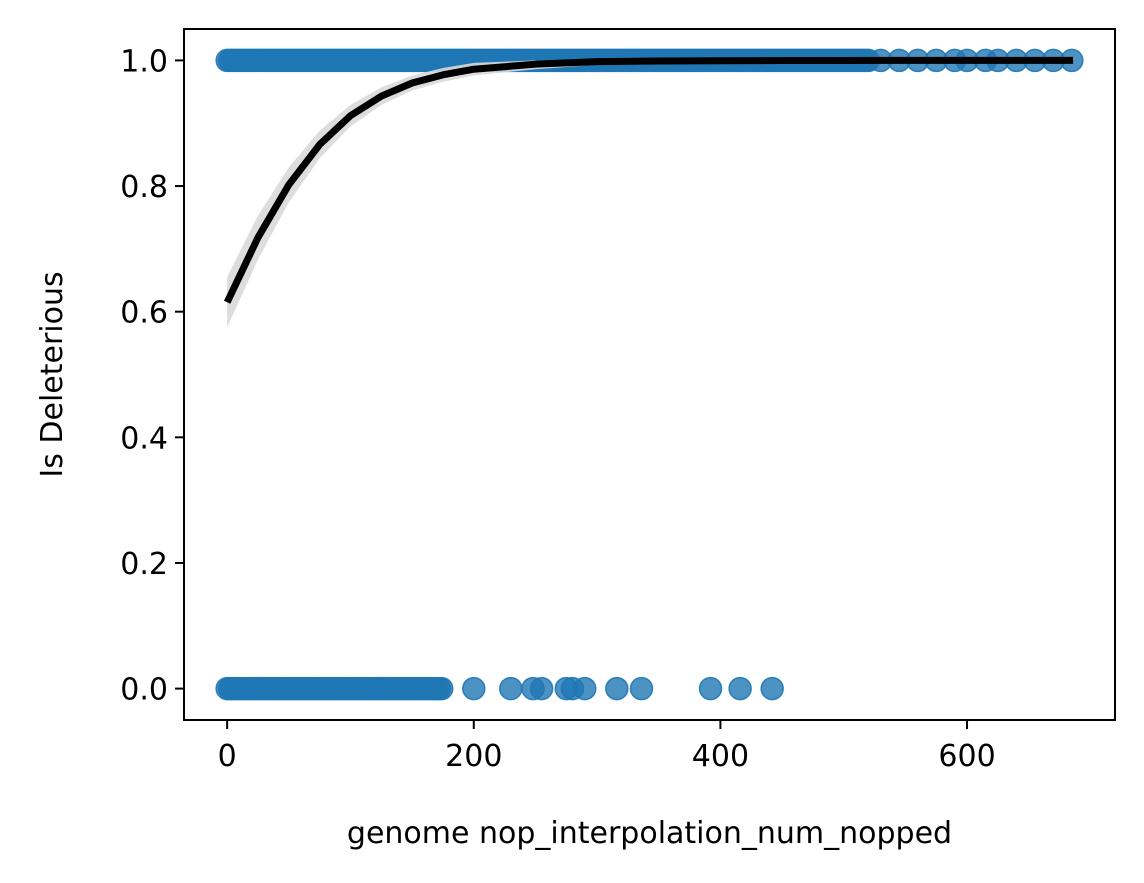 The height and width of the screenshot is (883, 1144). What do you see at coordinates (720, 756) in the screenshot?
I see `x-tick-label: 400` at bounding box center [720, 756].